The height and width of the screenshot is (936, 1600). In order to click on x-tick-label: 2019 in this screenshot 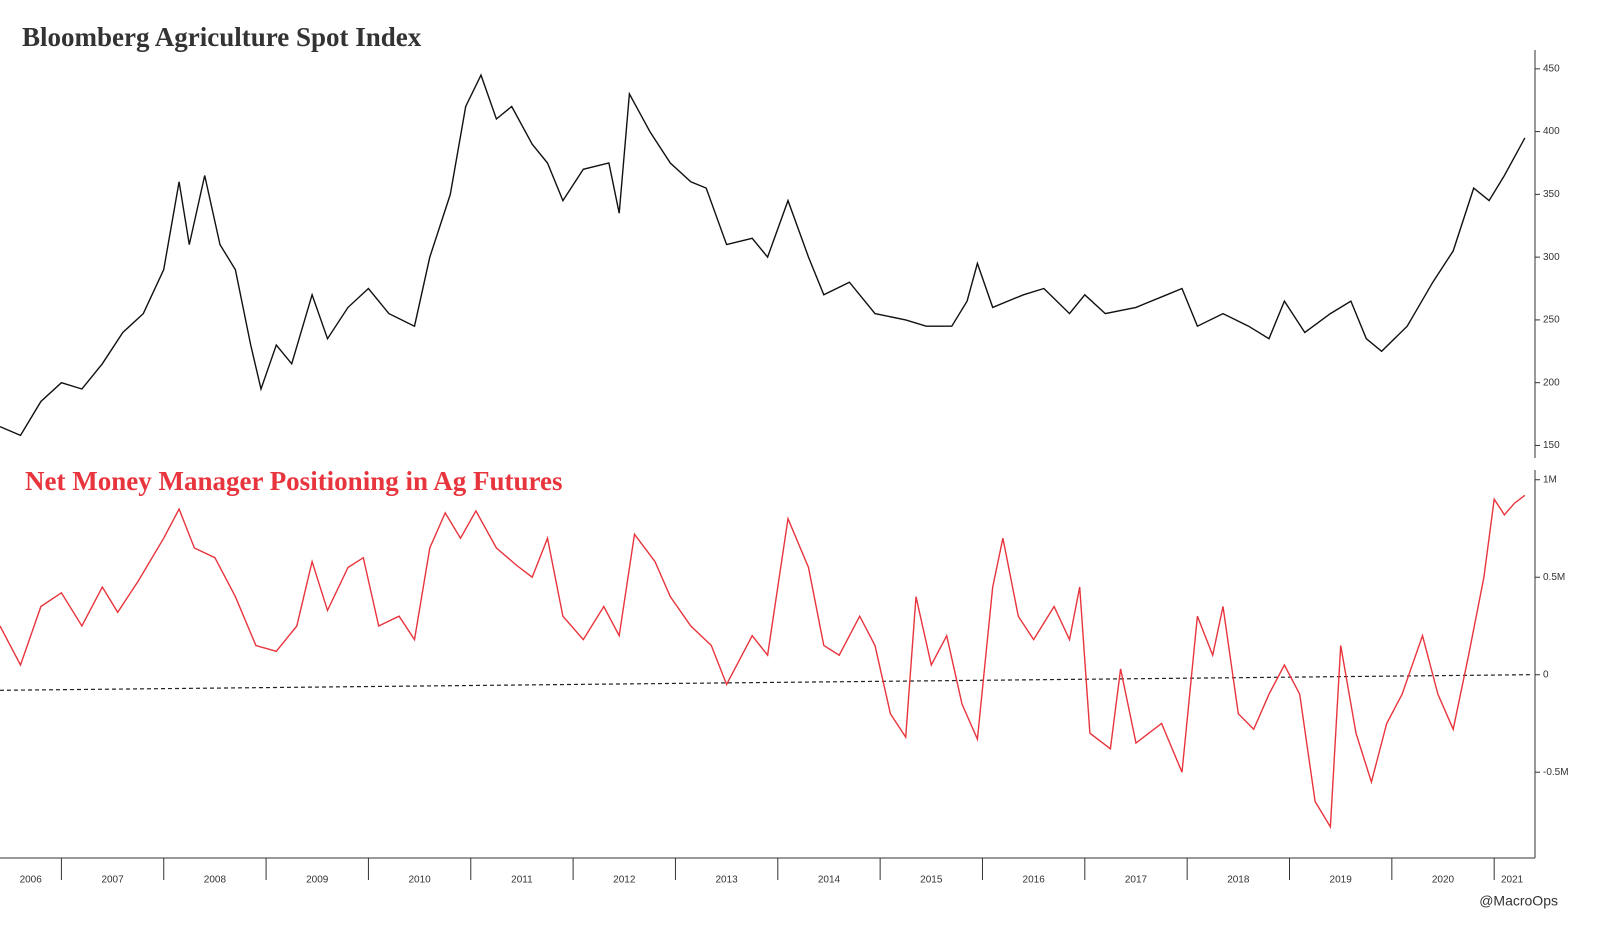, I will do `click(1341, 880)`.